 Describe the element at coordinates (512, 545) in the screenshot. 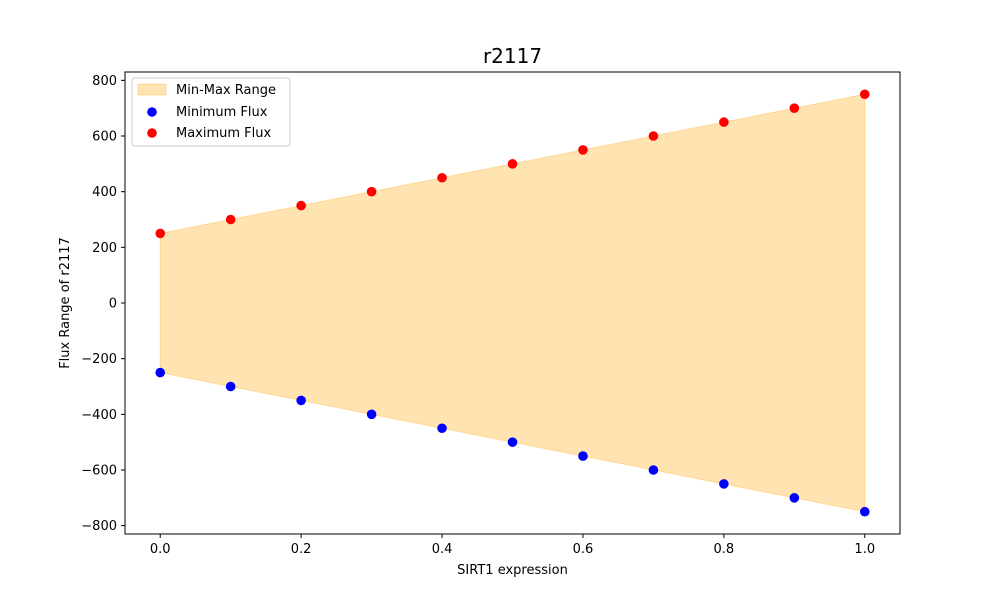

I see `x-axis: 0.0 0.2 0.4 0.6 0.8 1.0` at that location.